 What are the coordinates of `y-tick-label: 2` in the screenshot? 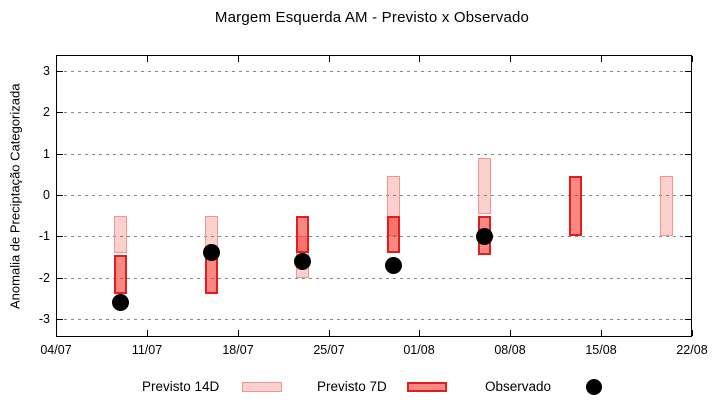 It's located at (46, 112).